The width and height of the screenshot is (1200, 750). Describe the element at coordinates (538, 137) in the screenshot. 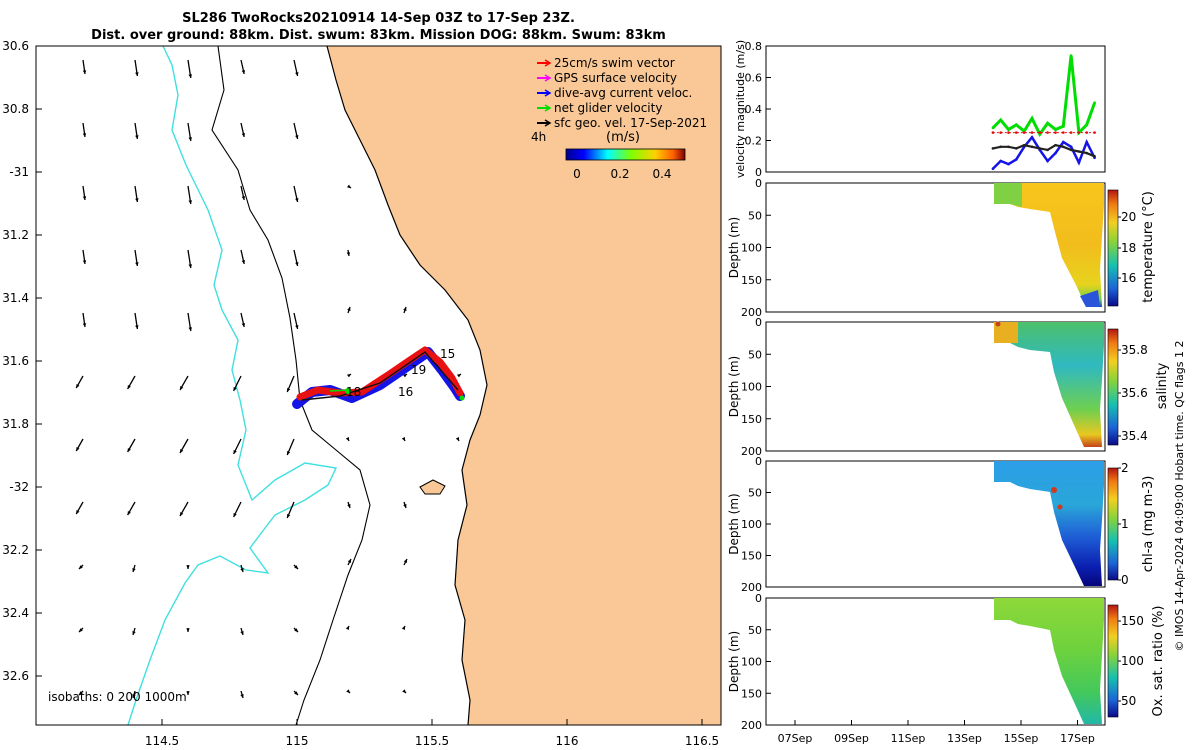

I see `legend-4h-label: 4h` at that location.